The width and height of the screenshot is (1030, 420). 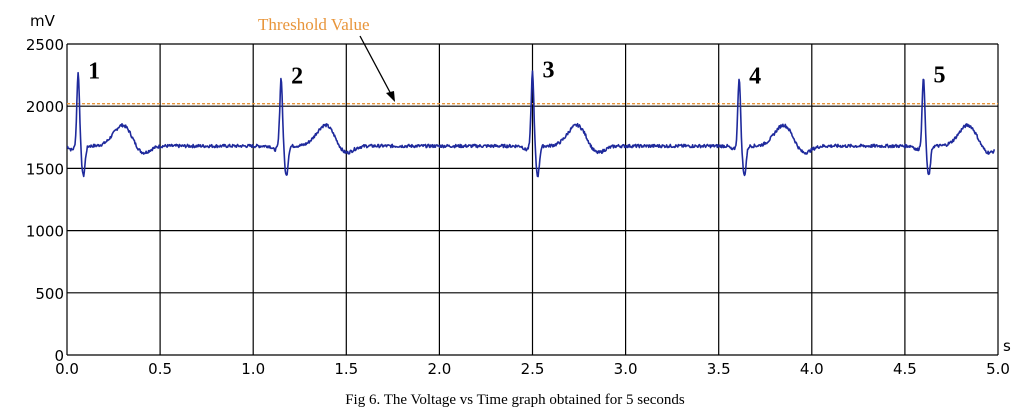 What do you see at coordinates (998, 369) in the screenshot?
I see `x-tick-label: 5.0` at bounding box center [998, 369].